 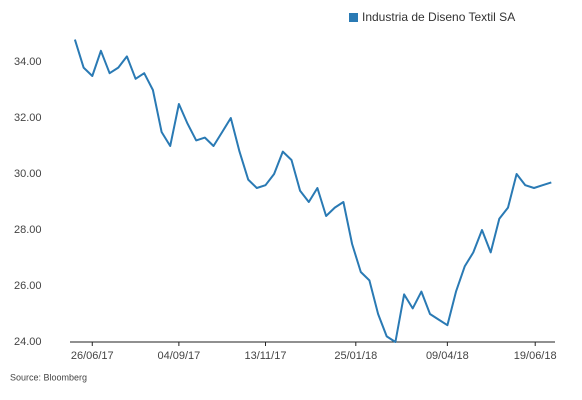 What do you see at coordinates (92, 356) in the screenshot?
I see `x-tick-label: 26/06/17` at bounding box center [92, 356].